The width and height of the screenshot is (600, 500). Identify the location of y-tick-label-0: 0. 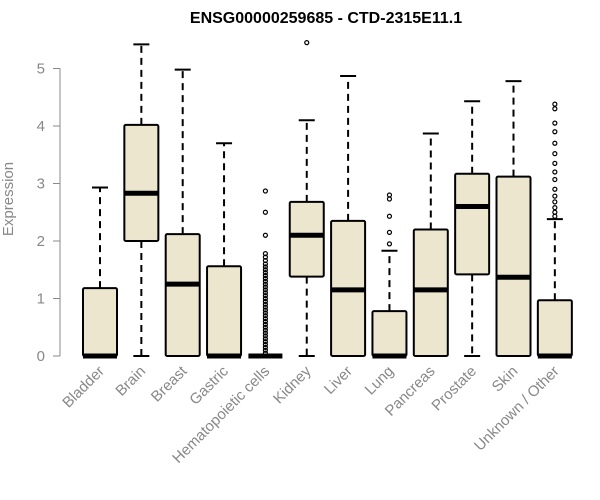
(41, 356).